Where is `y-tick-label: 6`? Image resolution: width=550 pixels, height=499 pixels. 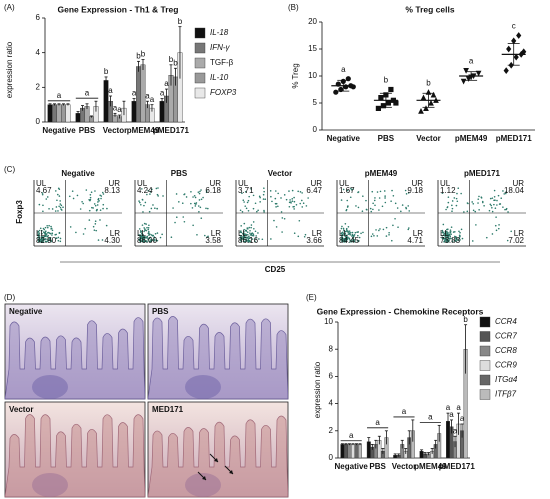 y-tick-label: 6 is located at coordinates (38, 17).